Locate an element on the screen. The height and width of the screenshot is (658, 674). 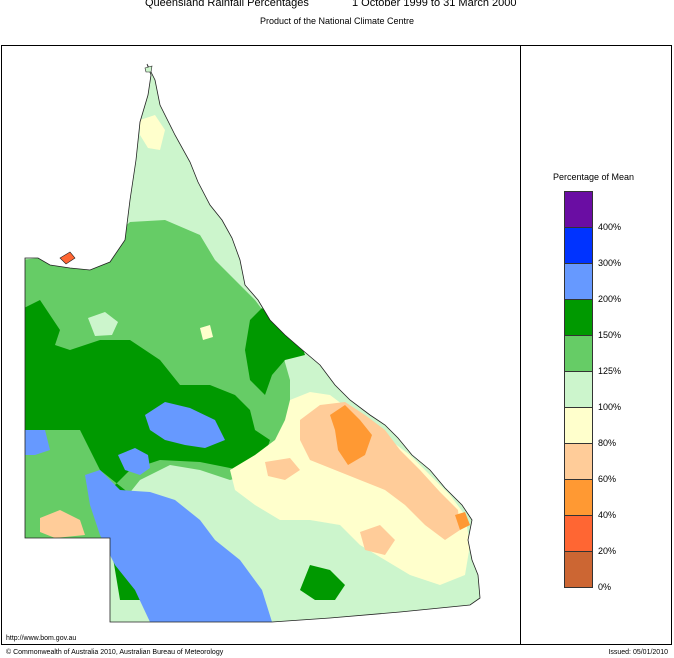
legend-tick-label: 40% is located at coordinates (607, 515).